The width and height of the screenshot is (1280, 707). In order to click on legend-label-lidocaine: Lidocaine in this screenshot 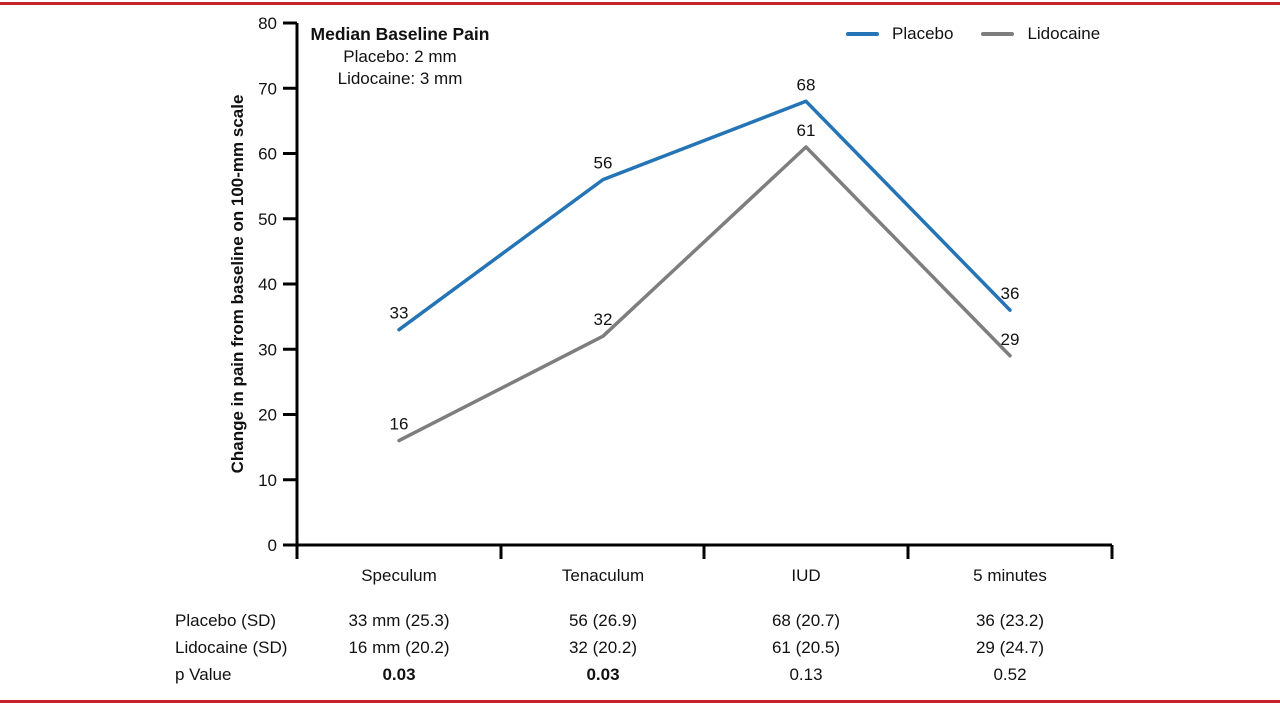, I will do `click(1064, 33)`.